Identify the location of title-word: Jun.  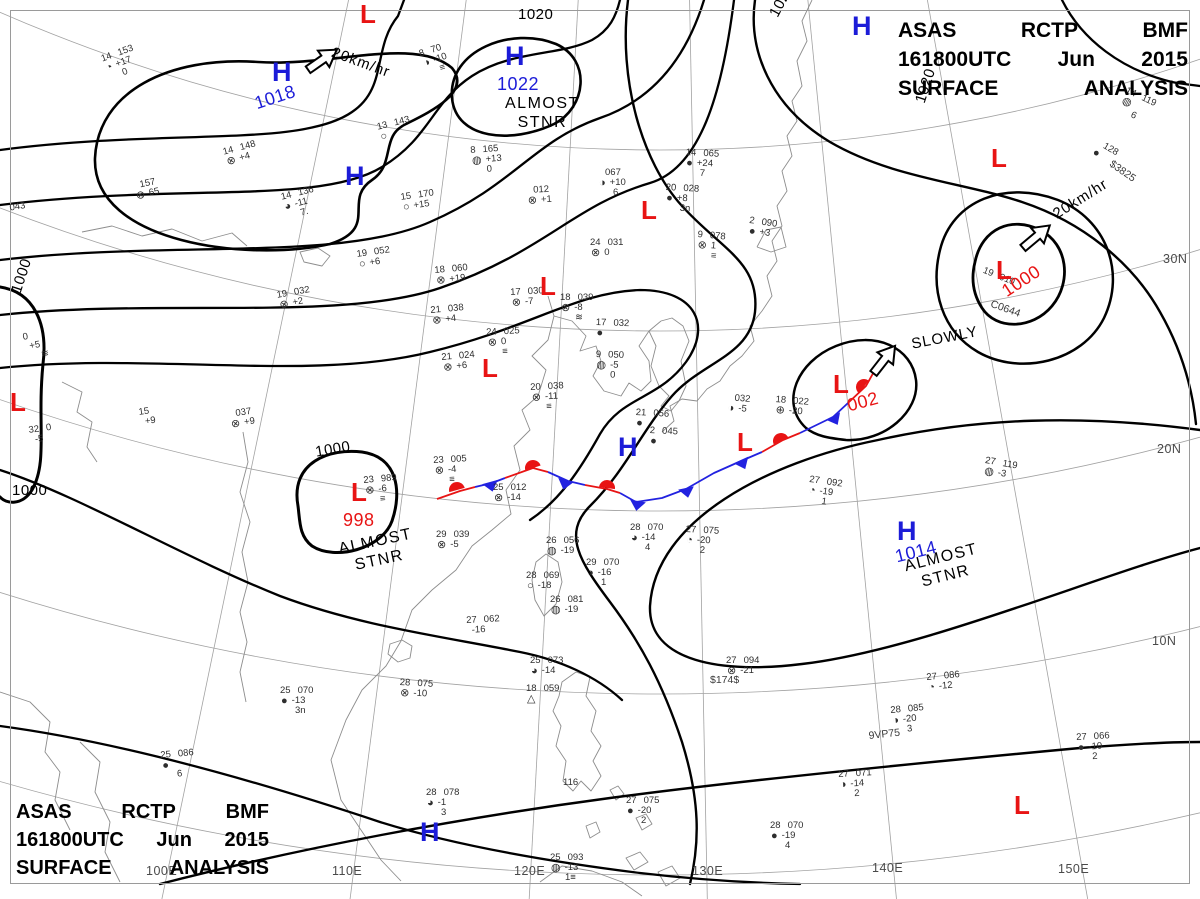
(1076, 59).